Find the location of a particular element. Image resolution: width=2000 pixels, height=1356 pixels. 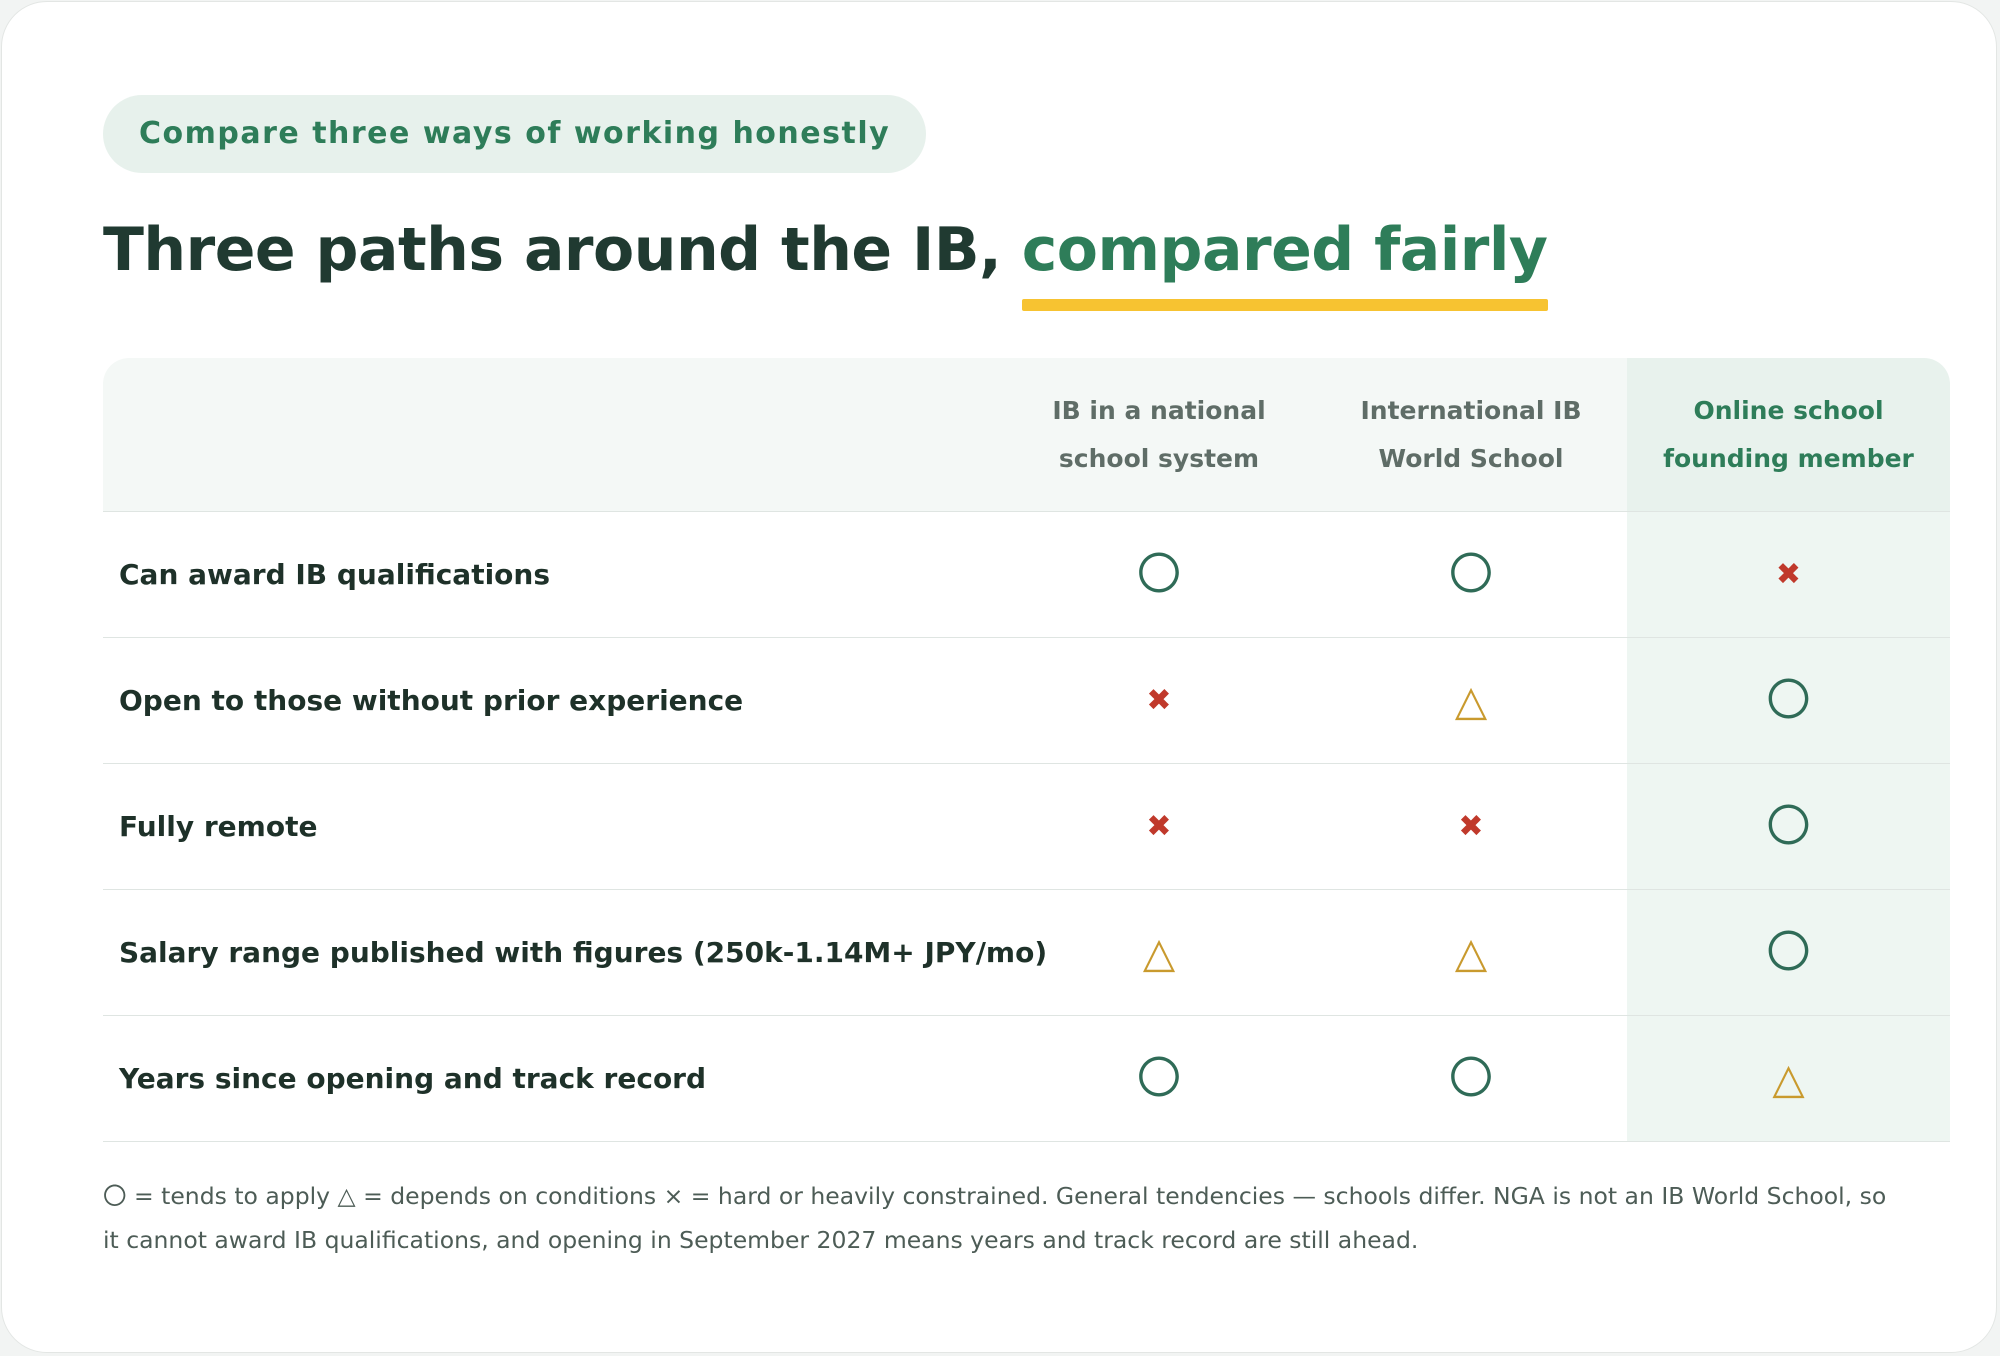

cell-online: ✖ is located at coordinates (1788, 574).